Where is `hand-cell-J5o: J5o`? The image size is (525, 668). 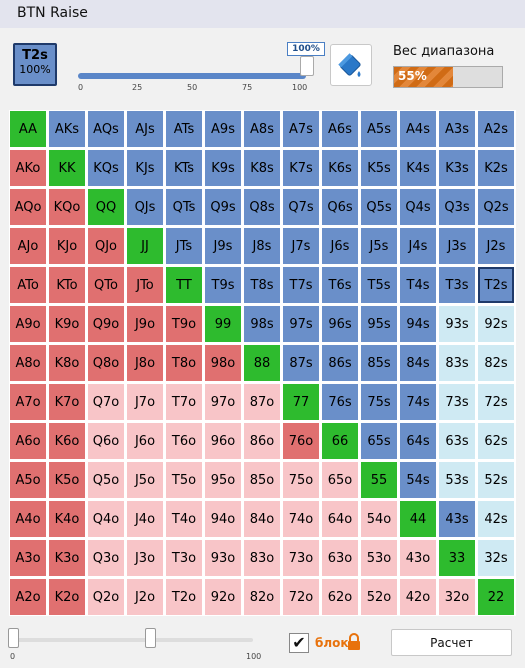
hand-cell-J5o: J5o is located at coordinates (145, 480).